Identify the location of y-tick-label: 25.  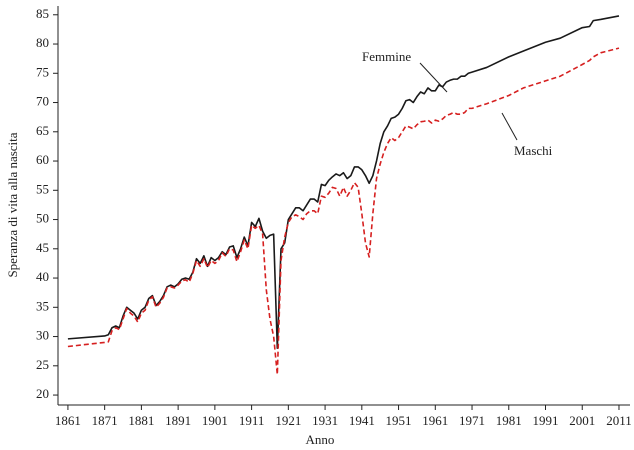
(42, 364).